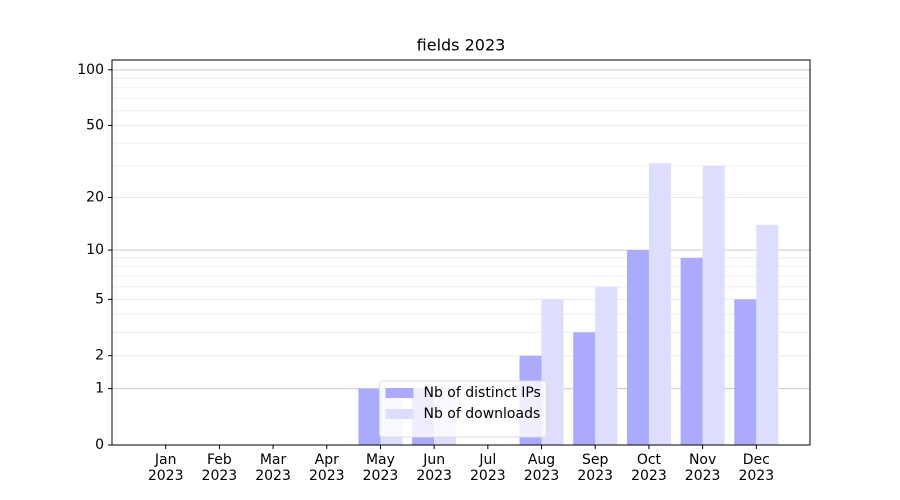  What do you see at coordinates (434, 468) in the screenshot?
I see `x-tick-label: Jun 2023` at bounding box center [434, 468].